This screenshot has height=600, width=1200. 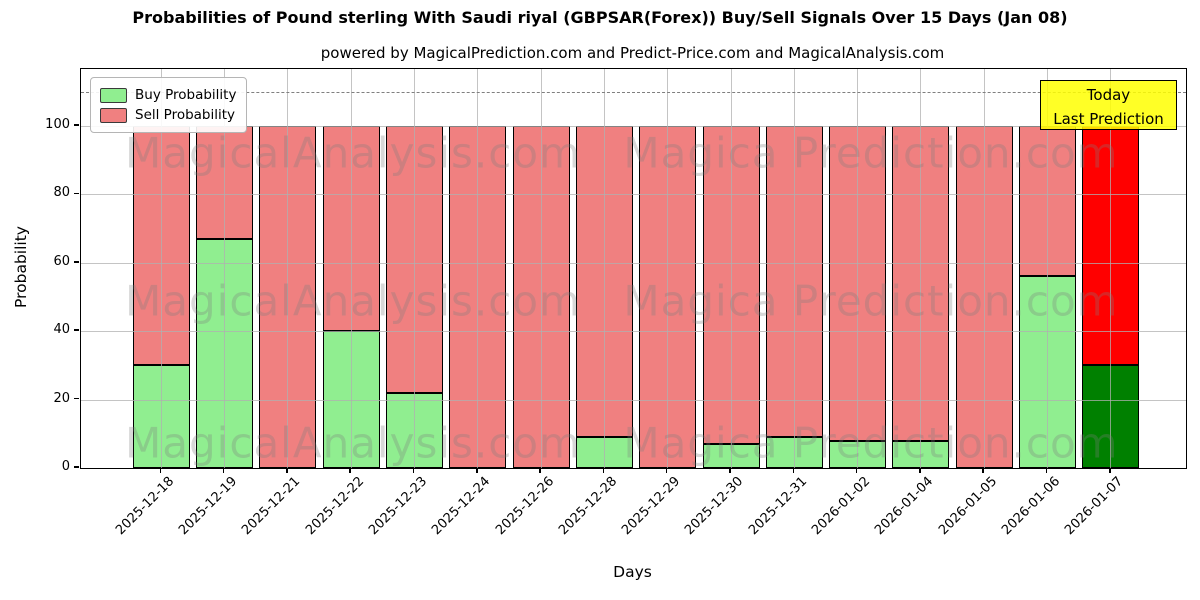 I want to click on y-axis-label: Probability, so click(x=21, y=267).